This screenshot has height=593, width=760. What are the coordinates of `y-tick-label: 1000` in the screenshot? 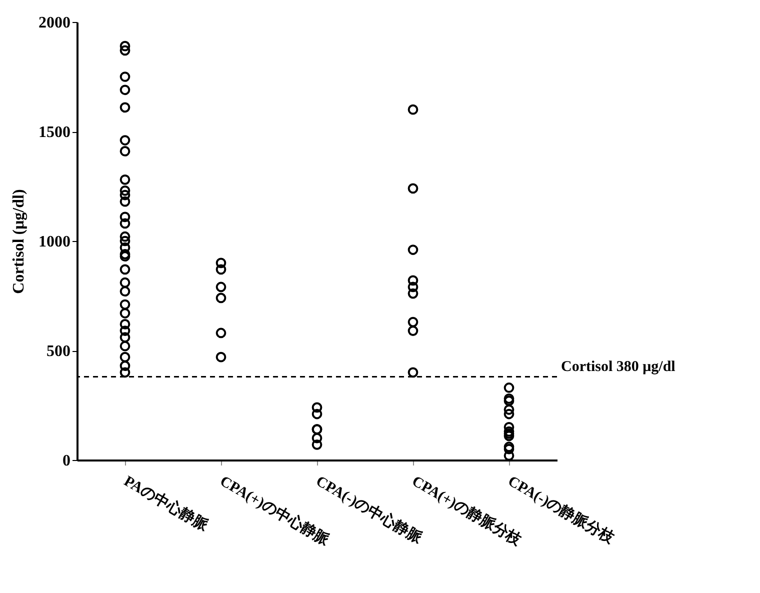 It's located at (54, 242).